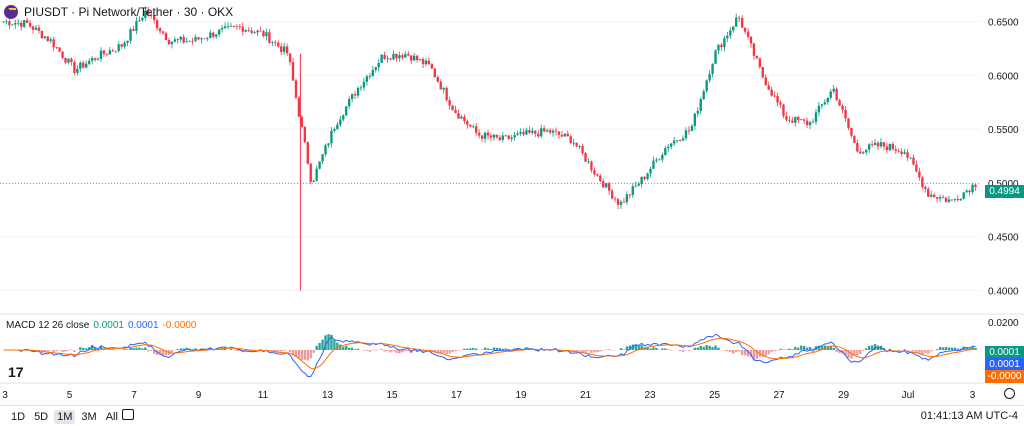 The width and height of the screenshot is (1024, 426). What do you see at coordinates (47, 325) in the screenshot?
I see `macd-label: MACD 12 26 close` at bounding box center [47, 325].